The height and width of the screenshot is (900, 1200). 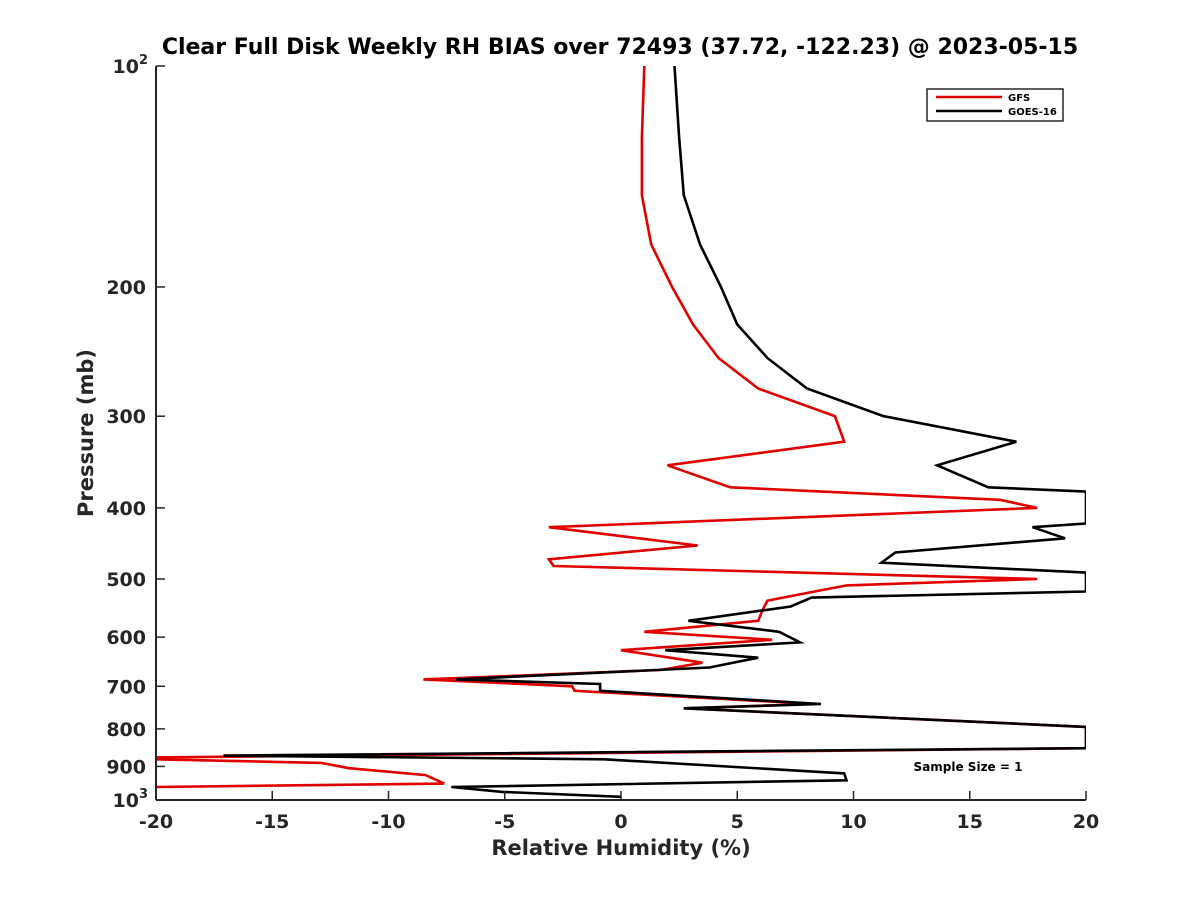 What do you see at coordinates (504, 822) in the screenshot?
I see `x-tick-label: -5` at bounding box center [504, 822].